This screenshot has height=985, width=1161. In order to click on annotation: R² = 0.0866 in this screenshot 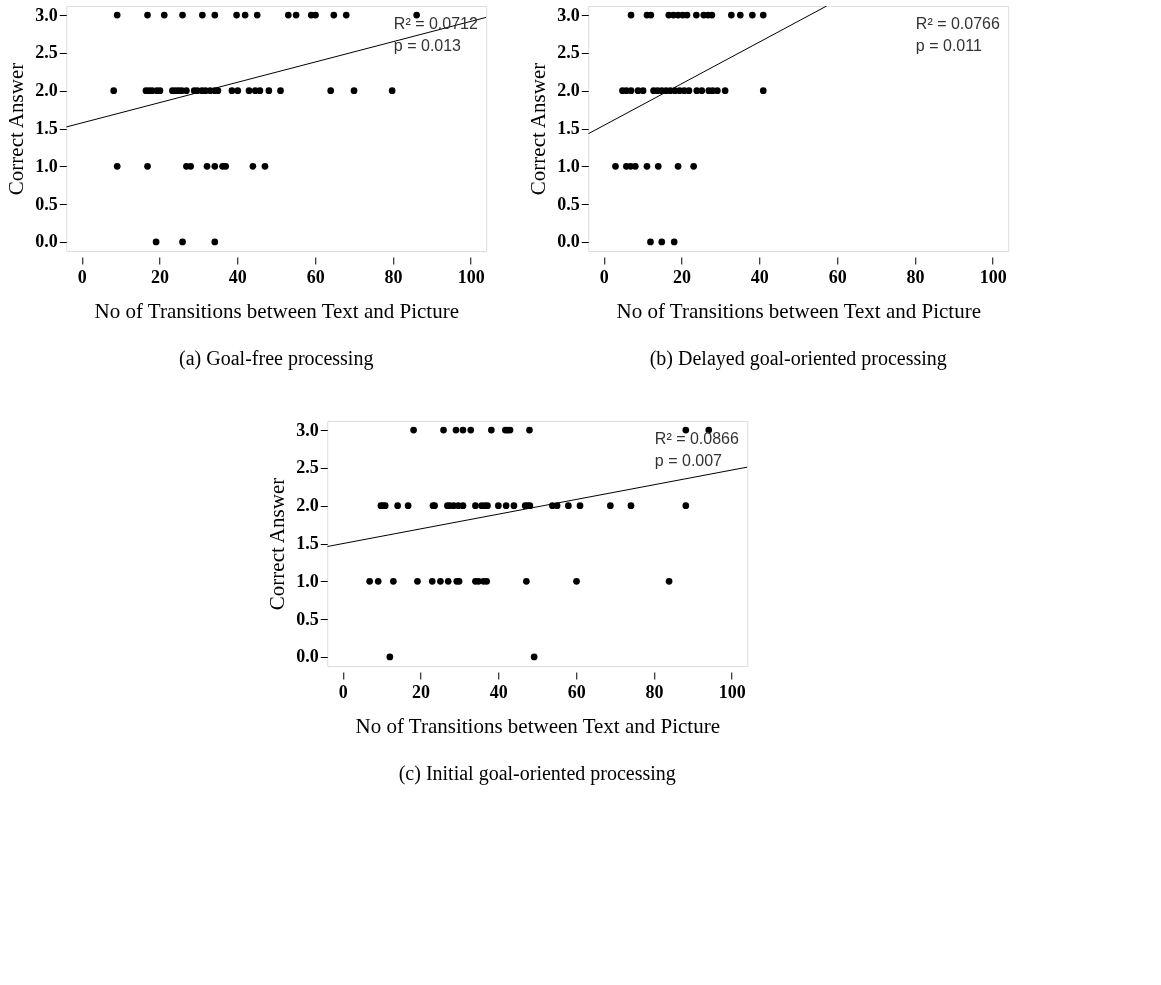, I will do `click(697, 438)`.